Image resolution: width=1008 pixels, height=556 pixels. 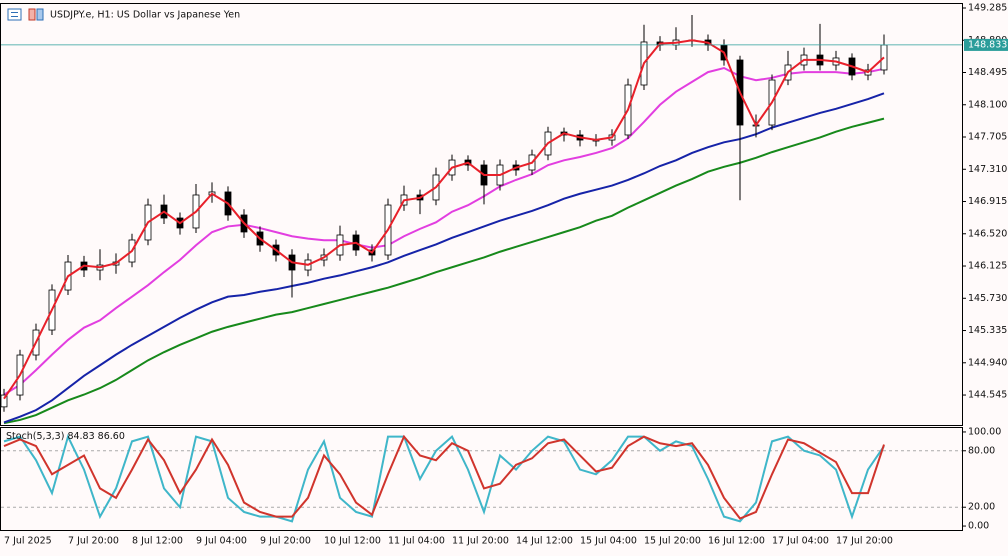 I want to click on candle-body, so click(x=4, y=401).